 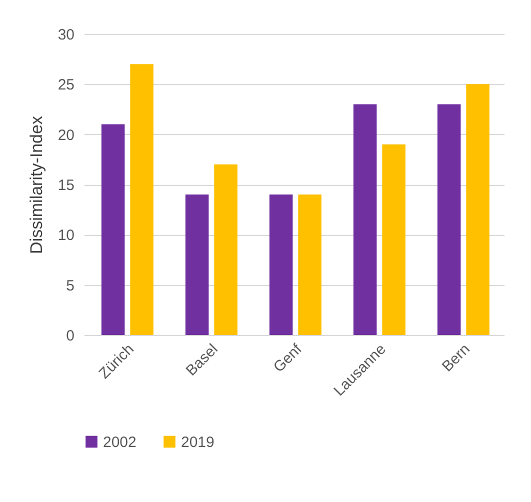 I want to click on legend-label: 2002, so click(x=119, y=442).